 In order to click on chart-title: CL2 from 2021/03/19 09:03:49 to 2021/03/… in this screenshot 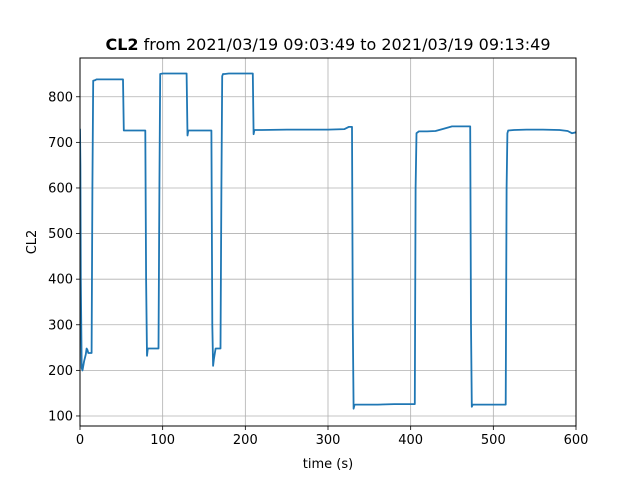, I will do `click(327, 44)`.